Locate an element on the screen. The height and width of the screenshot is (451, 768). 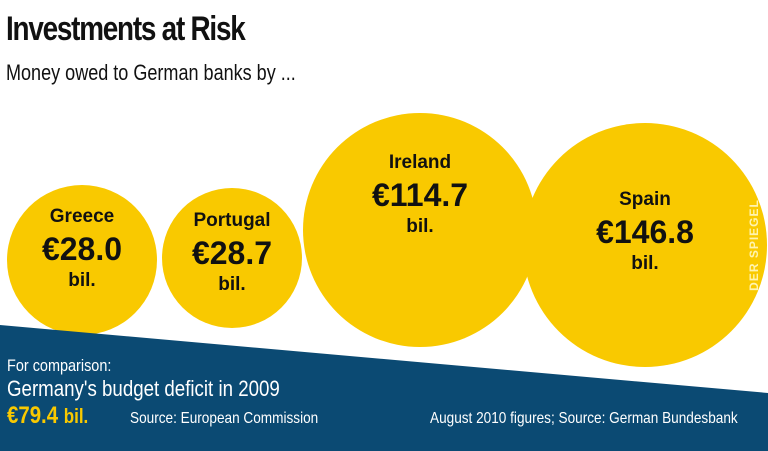
bubble-category-label: Portugal is located at coordinates (231, 220).